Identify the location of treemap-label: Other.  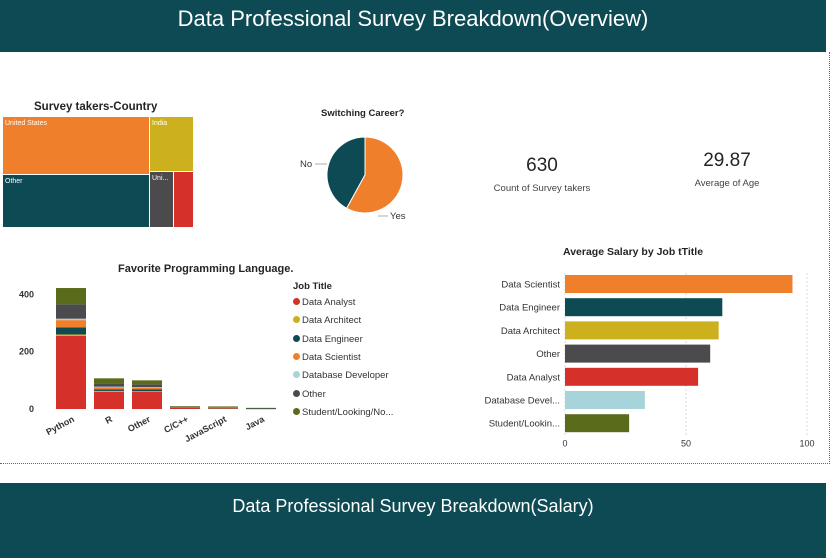
(14, 181).